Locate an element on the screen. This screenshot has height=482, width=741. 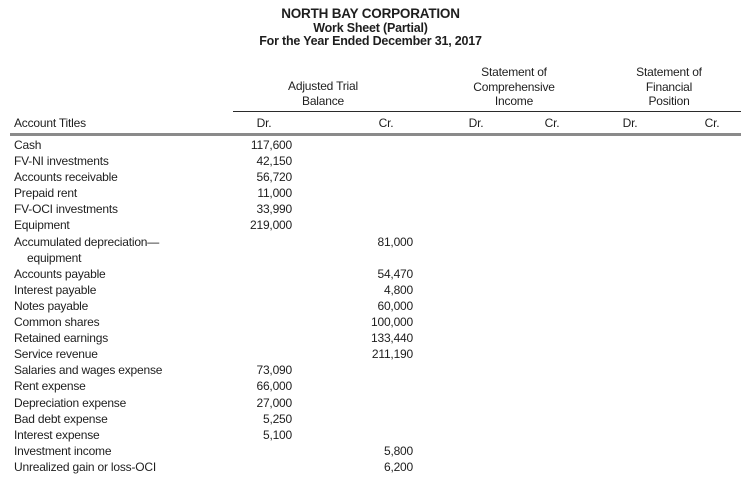
table-row: Accumulated depreciation— equipment 81,000 is located at coordinates (370, 250).